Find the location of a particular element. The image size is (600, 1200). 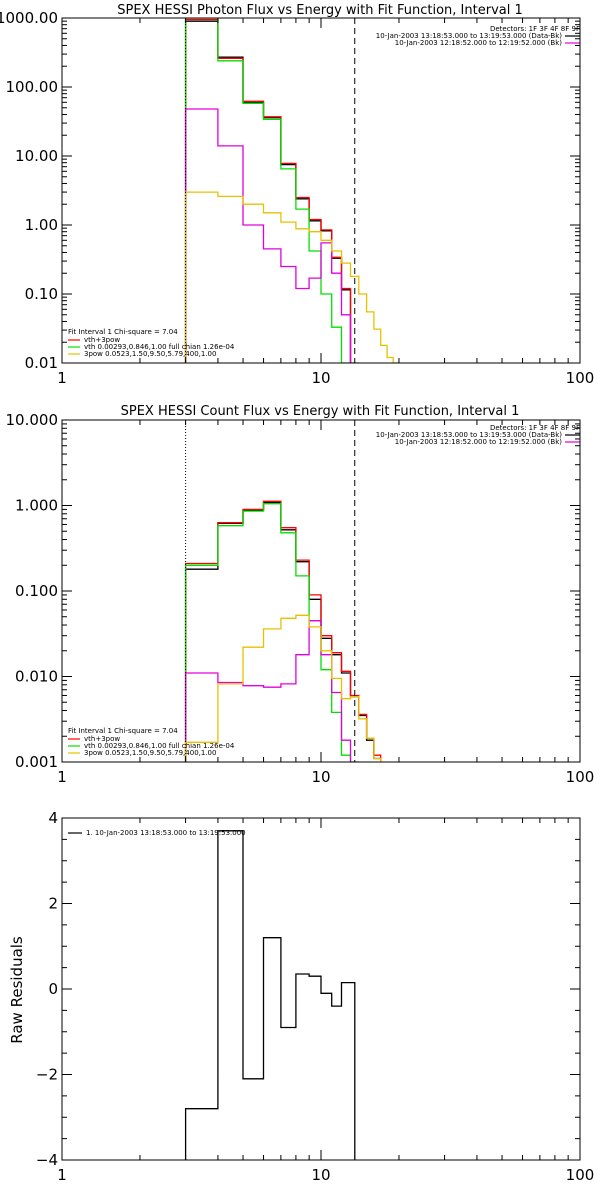

y-tick-label: −2 is located at coordinates (47, 1075).